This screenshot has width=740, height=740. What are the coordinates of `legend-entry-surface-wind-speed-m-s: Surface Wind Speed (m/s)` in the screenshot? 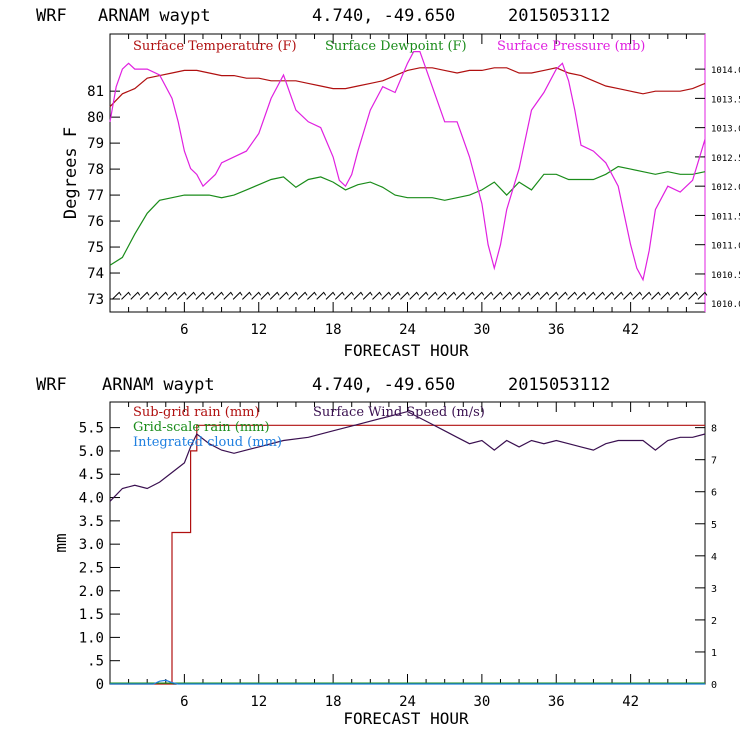 It's located at (399, 412).